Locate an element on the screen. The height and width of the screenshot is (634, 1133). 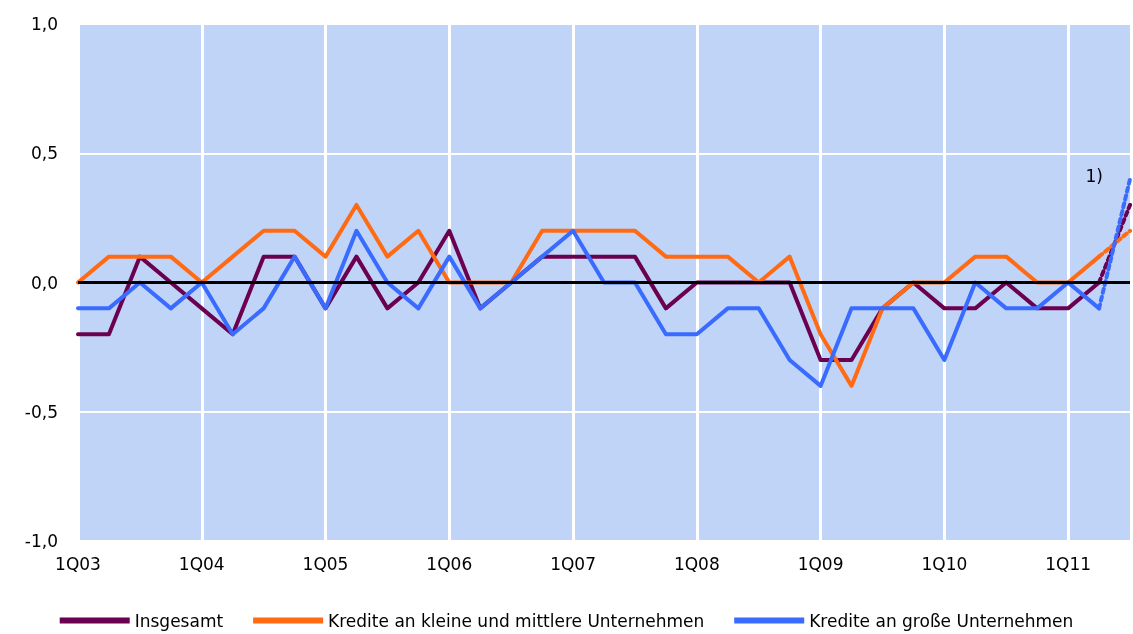
legend-label: Kredite an große Unternehmen is located at coordinates (941, 620).